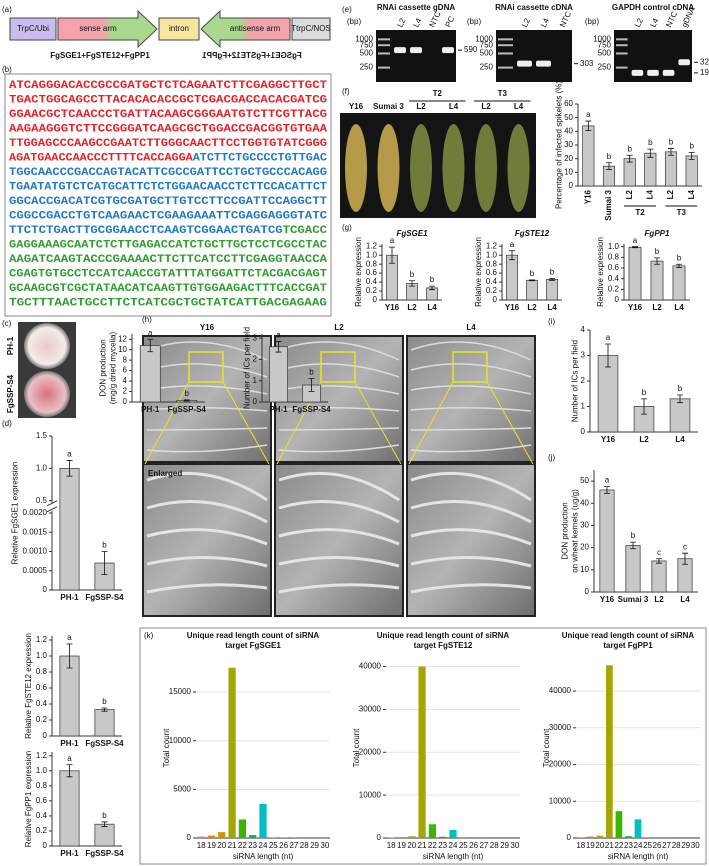  Describe the element at coordinates (370, 709) in the screenshot. I see `y-tick-label: 30000` at that location.